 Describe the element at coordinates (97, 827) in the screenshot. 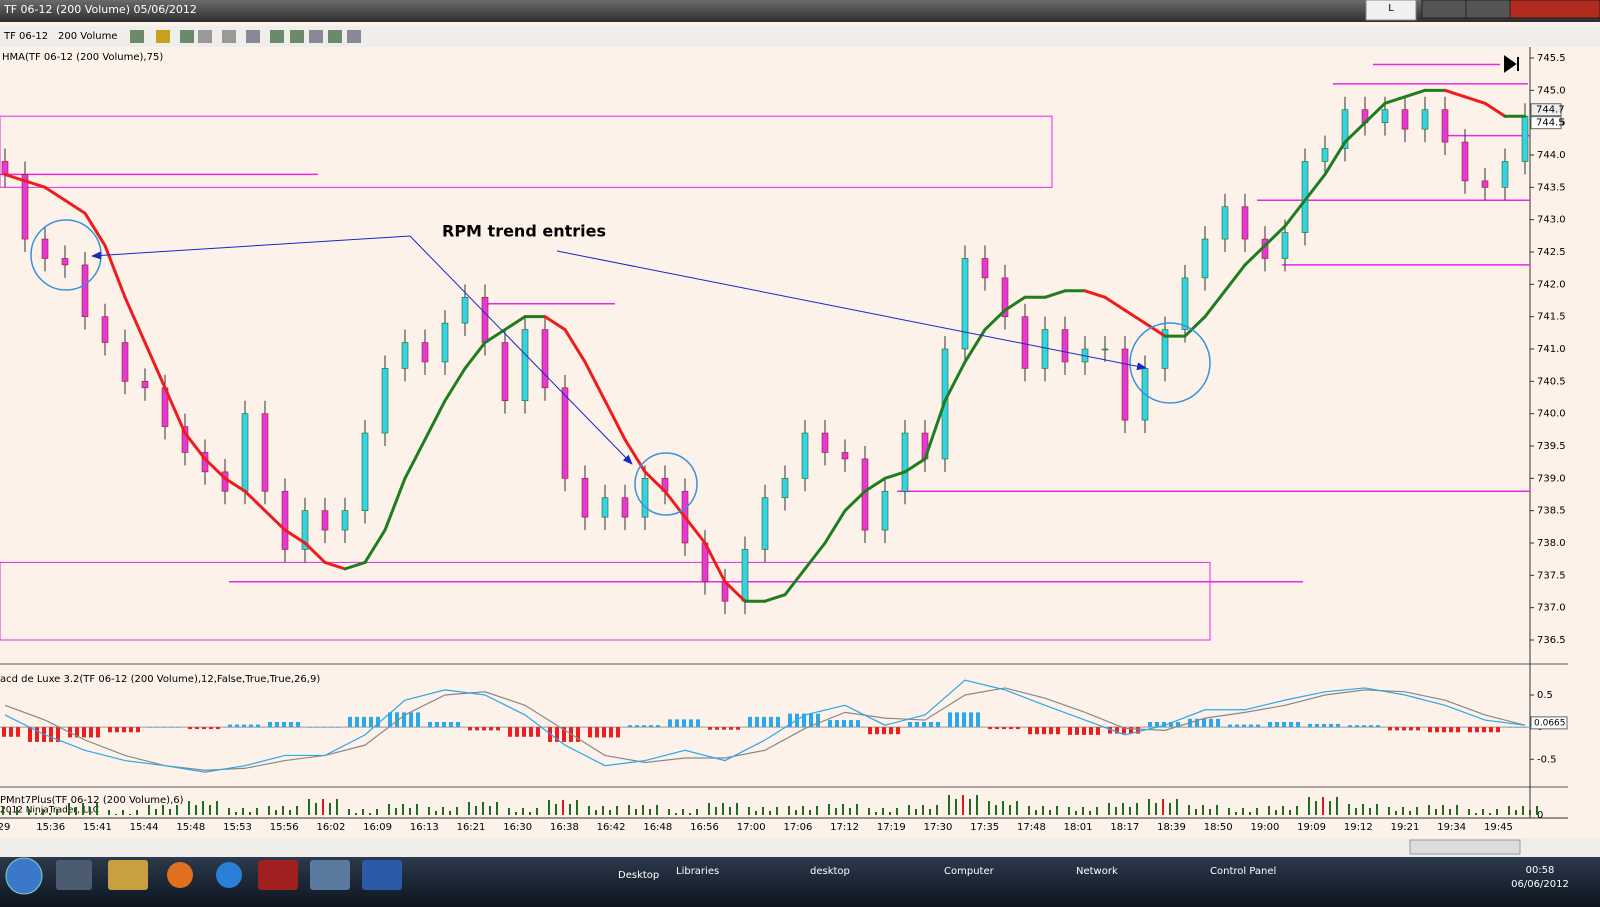

I see `x-tick-label: 15:41` at that location.